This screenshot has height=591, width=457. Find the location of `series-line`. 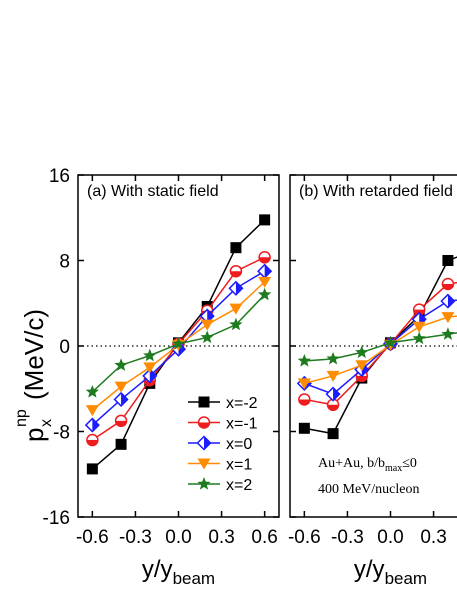

series-line is located at coordinates (380, 350).